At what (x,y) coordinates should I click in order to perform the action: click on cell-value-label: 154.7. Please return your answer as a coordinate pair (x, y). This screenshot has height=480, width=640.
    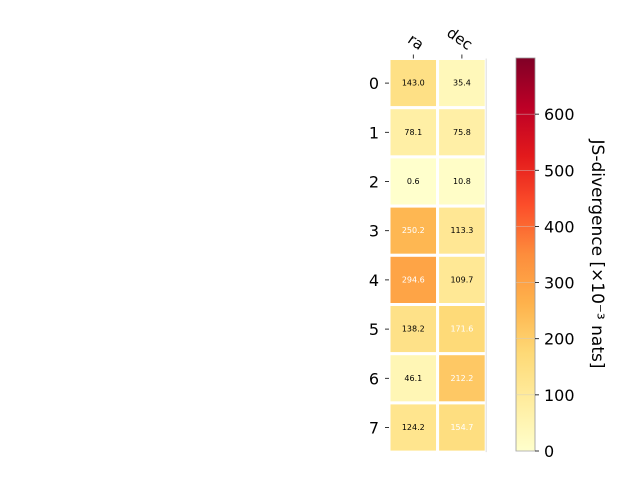
    Looking at the image, I should click on (461, 427).